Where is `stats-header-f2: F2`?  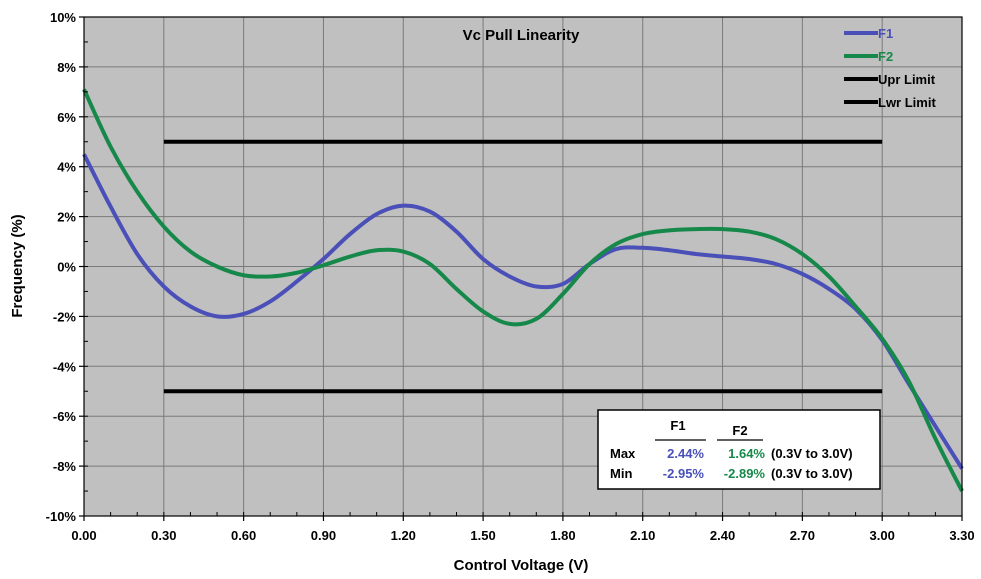
stats-header-f2: F2 is located at coordinates (739, 430).